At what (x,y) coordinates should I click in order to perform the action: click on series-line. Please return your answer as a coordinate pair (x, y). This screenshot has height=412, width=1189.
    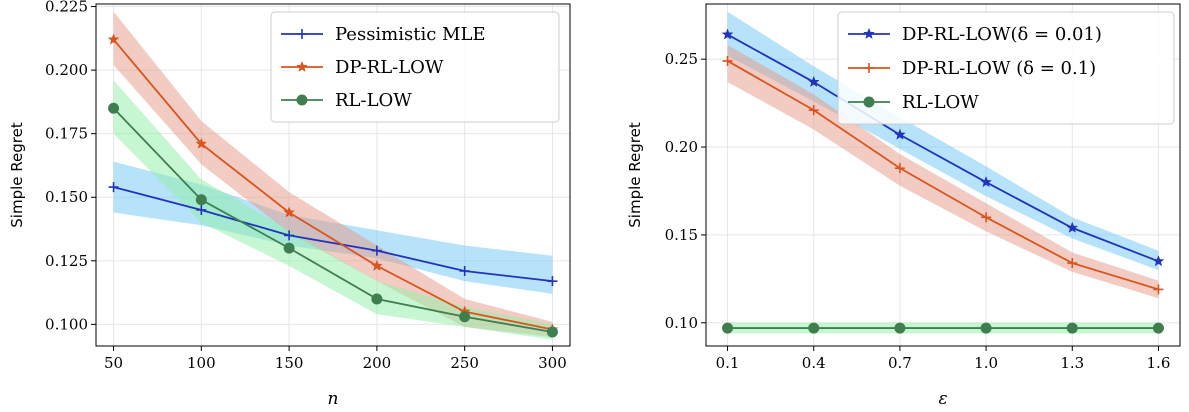
    Looking at the image, I should click on (333, 234).